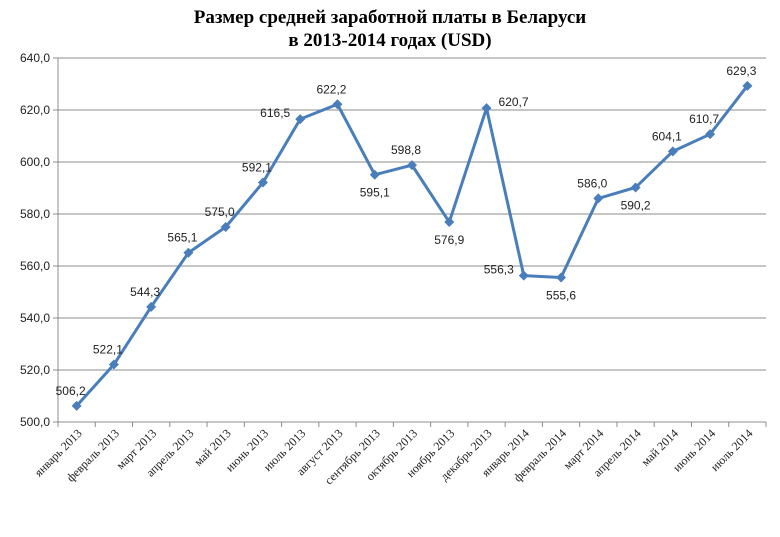 The image size is (780, 537). Describe the element at coordinates (182, 238) in the screenshot. I see `data-label: 565,1` at that location.